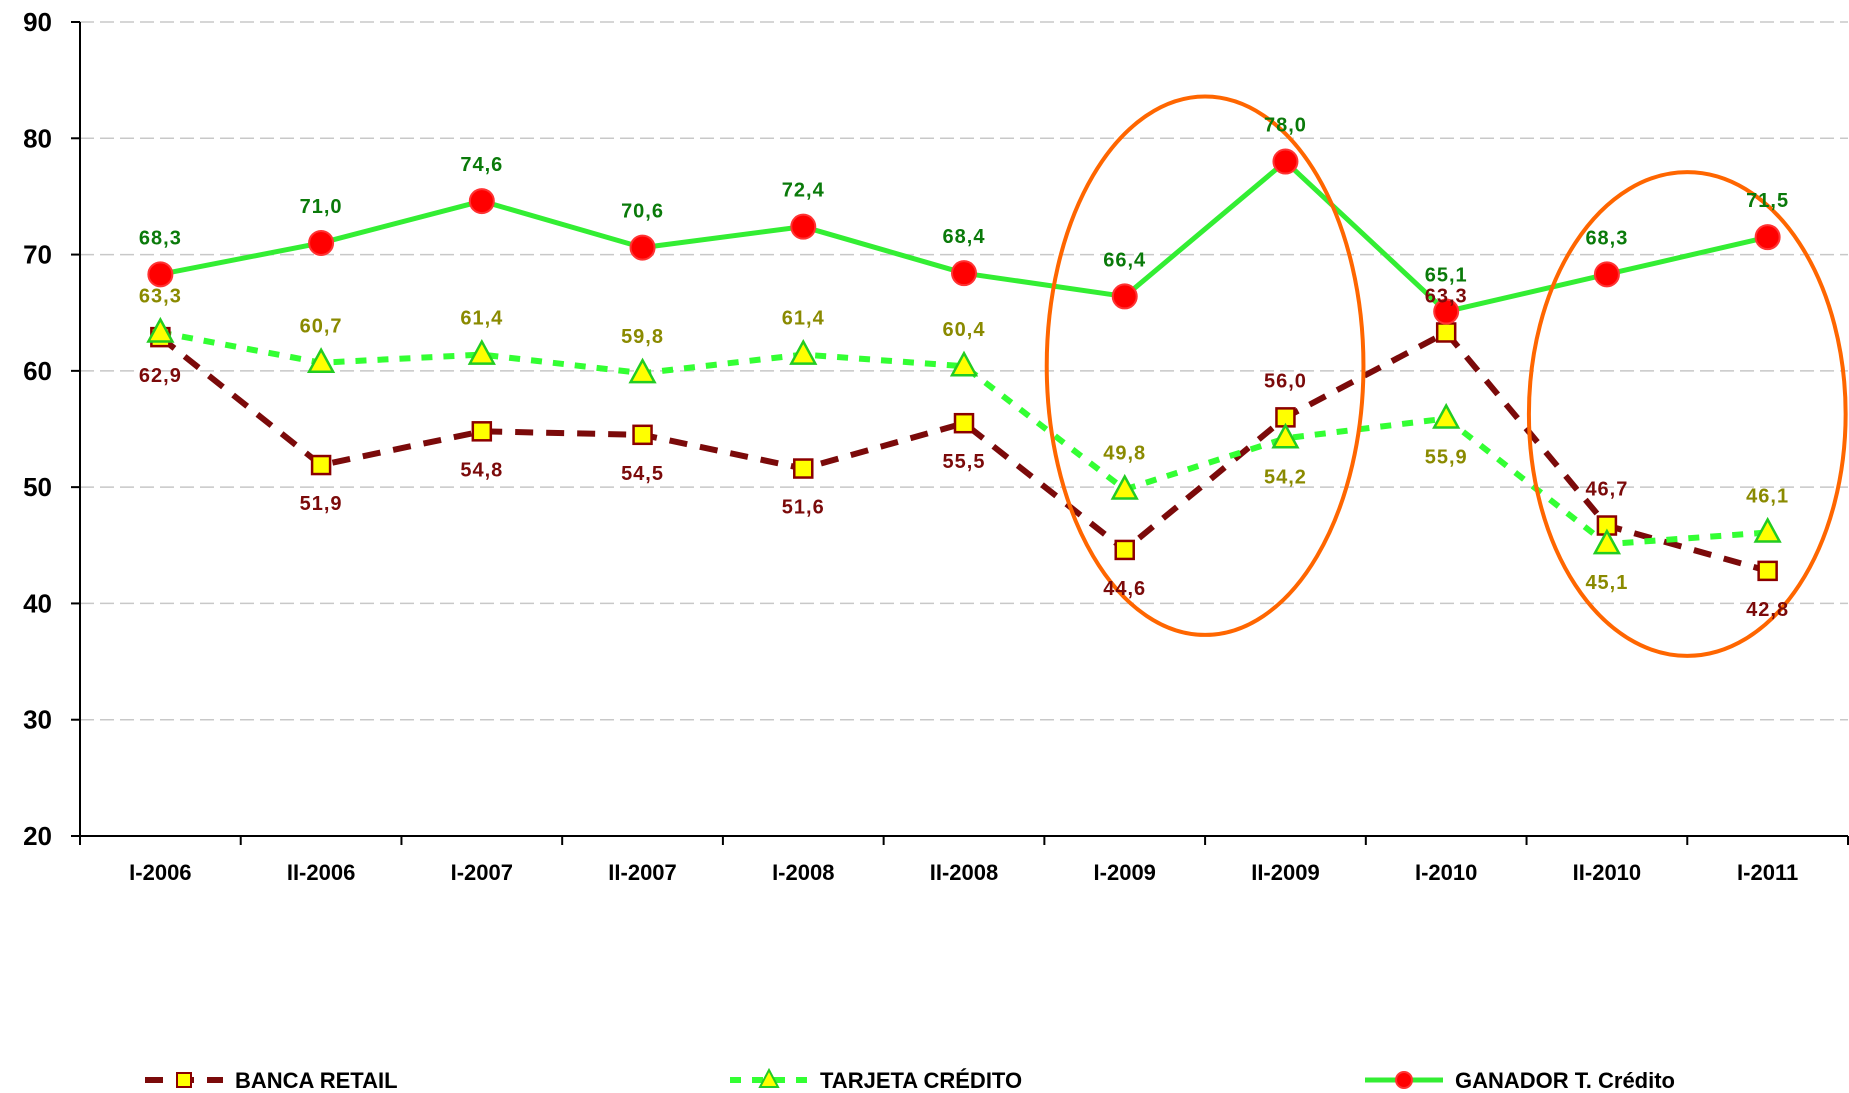 The height and width of the screenshot is (1093, 1849). What do you see at coordinates (481, 165) in the screenshot?
I see `data-label: 74,6` at bounding box center [481, 165].